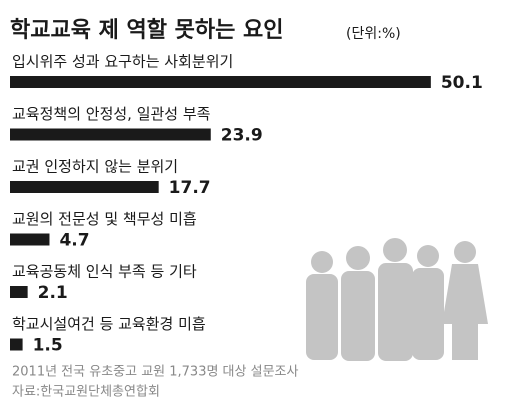 This screenshot has height=415, width=518. I want to click on silhouettes, so click(397, 299).